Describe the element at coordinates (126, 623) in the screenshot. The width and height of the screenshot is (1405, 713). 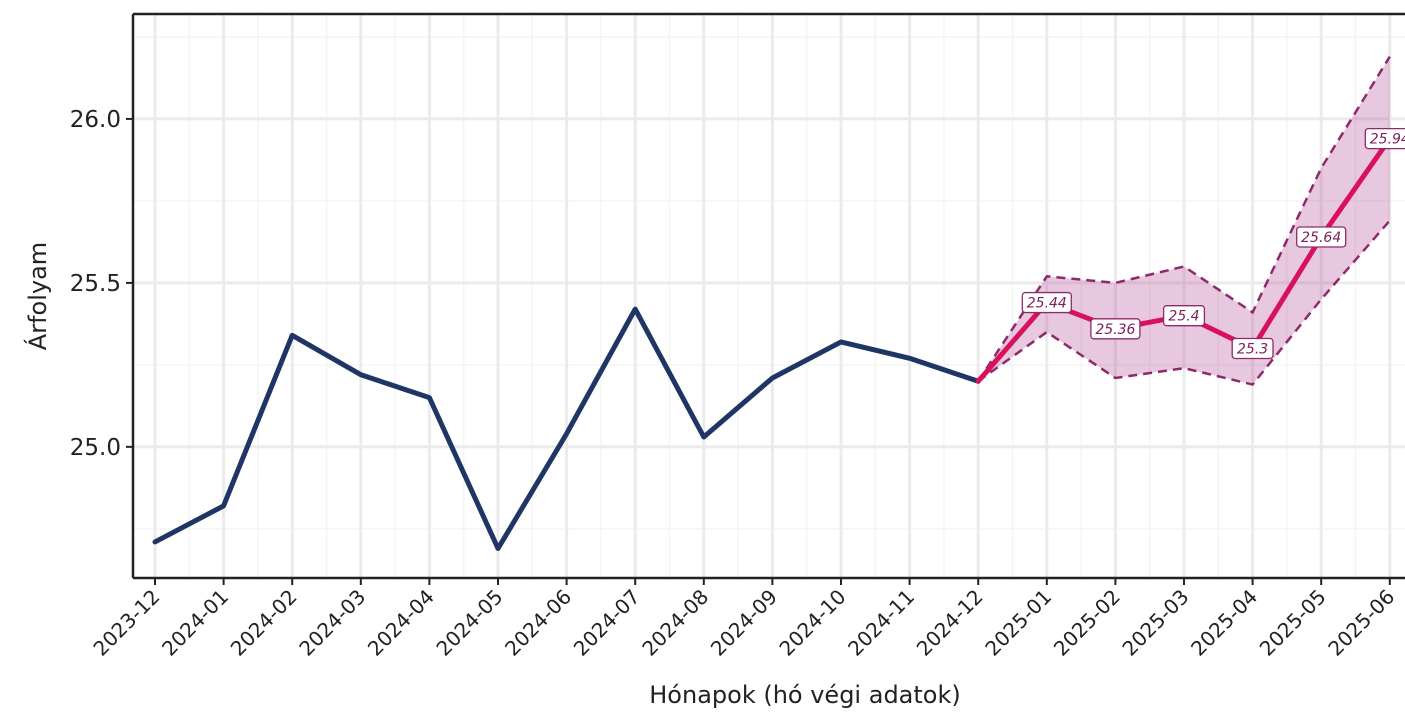
I see `x-tick-label: 2023-12` at that location.